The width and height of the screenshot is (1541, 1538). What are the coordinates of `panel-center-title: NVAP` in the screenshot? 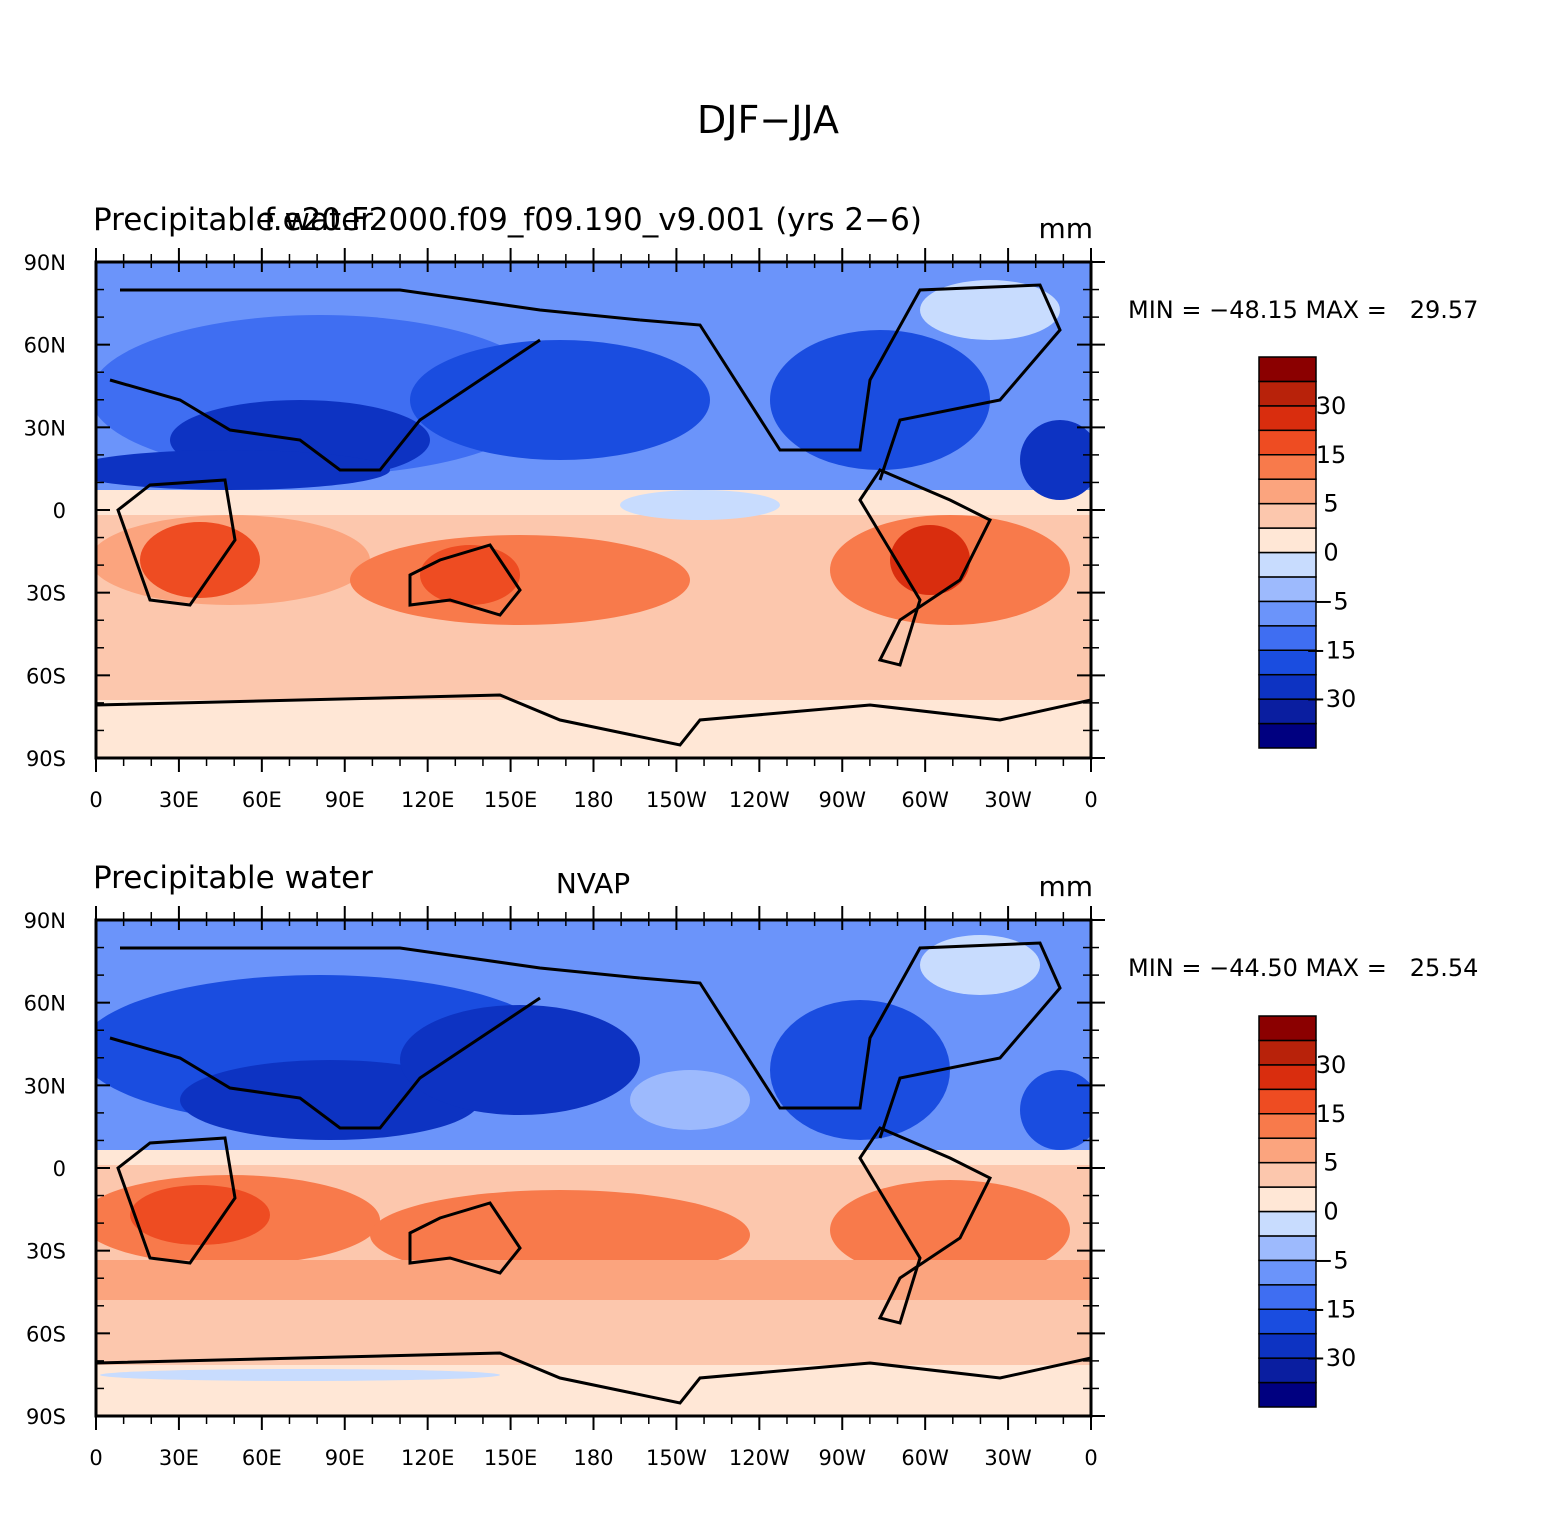 It's located at (593, 883).